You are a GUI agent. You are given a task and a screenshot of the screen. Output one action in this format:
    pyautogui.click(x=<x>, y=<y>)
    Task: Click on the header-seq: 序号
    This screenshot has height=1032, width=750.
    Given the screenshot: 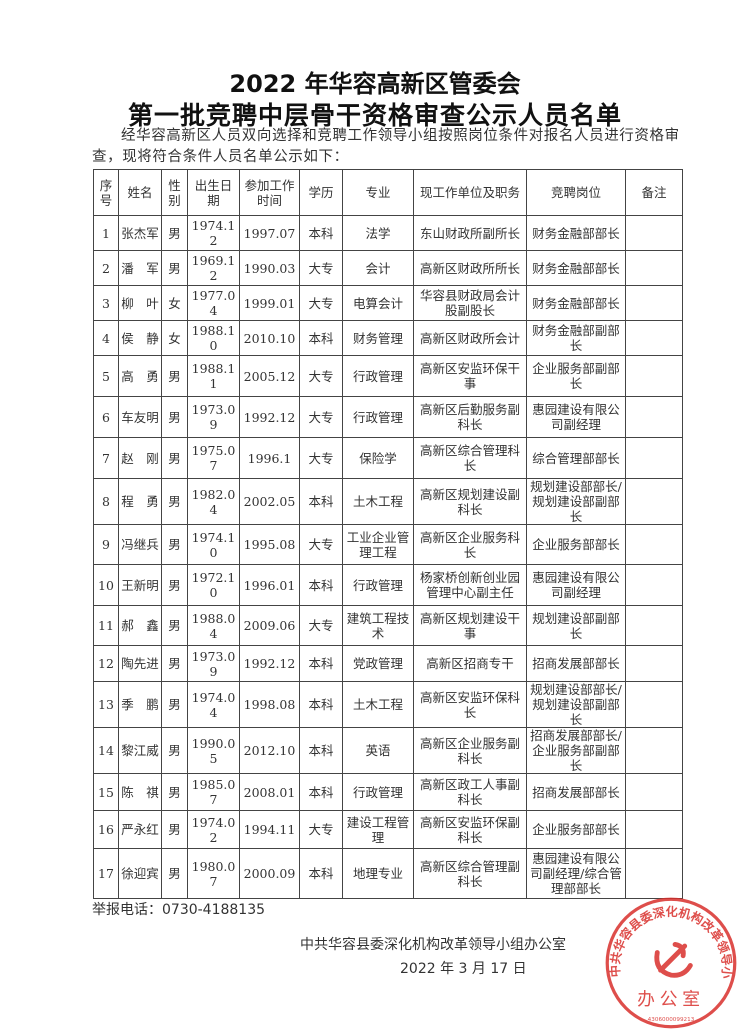 What is the action you would take?
    pyautogui.click(x=106, y=192)
    